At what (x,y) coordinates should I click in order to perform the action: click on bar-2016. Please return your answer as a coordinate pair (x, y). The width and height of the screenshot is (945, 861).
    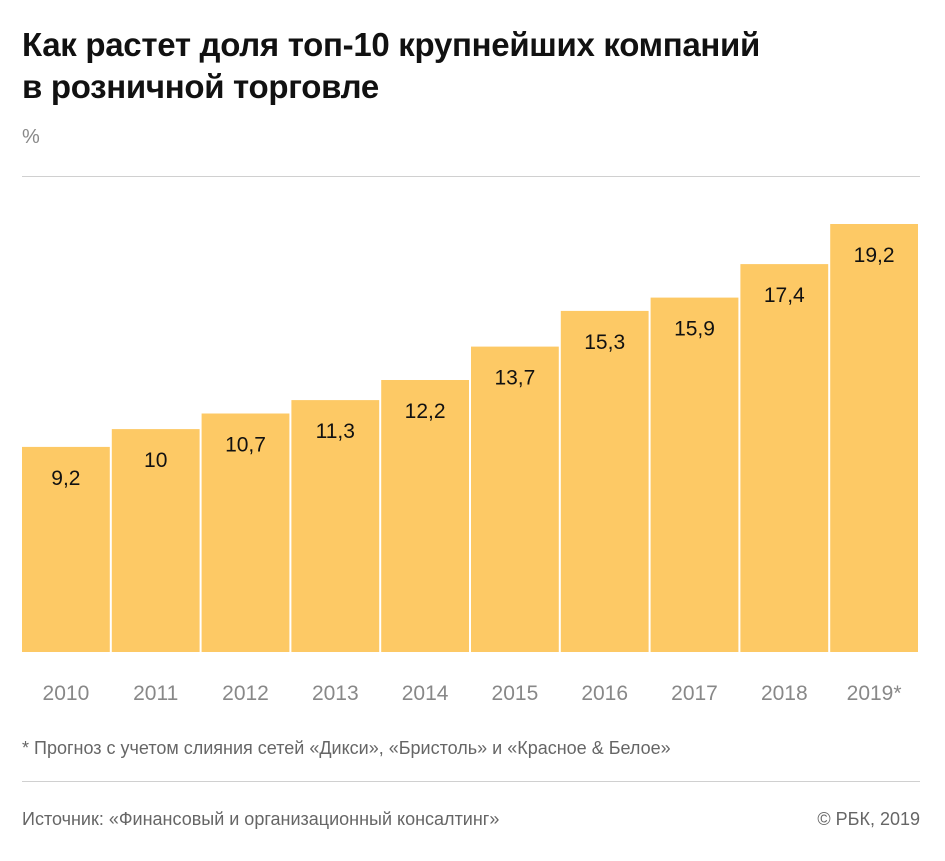
    Looking at the image, I should click on (604, 481).